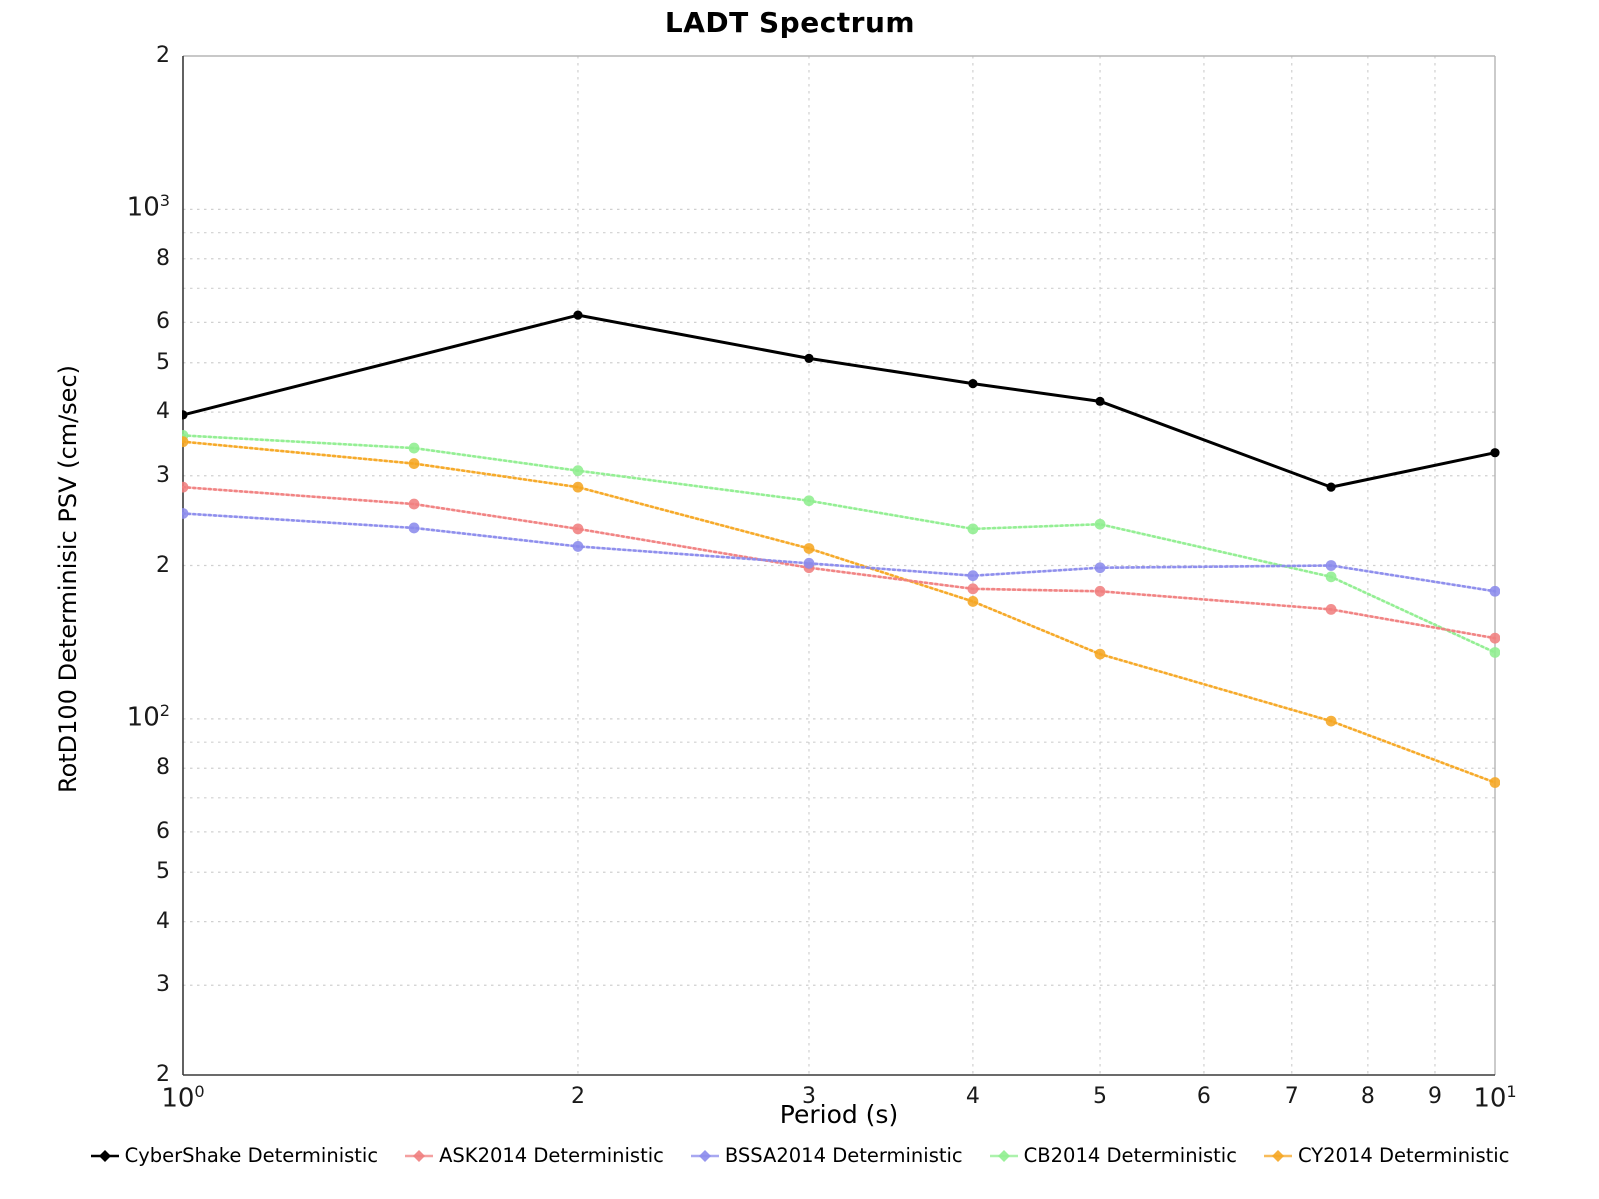  I want to click on series-ask2014-deterministic, so click(841, 562).